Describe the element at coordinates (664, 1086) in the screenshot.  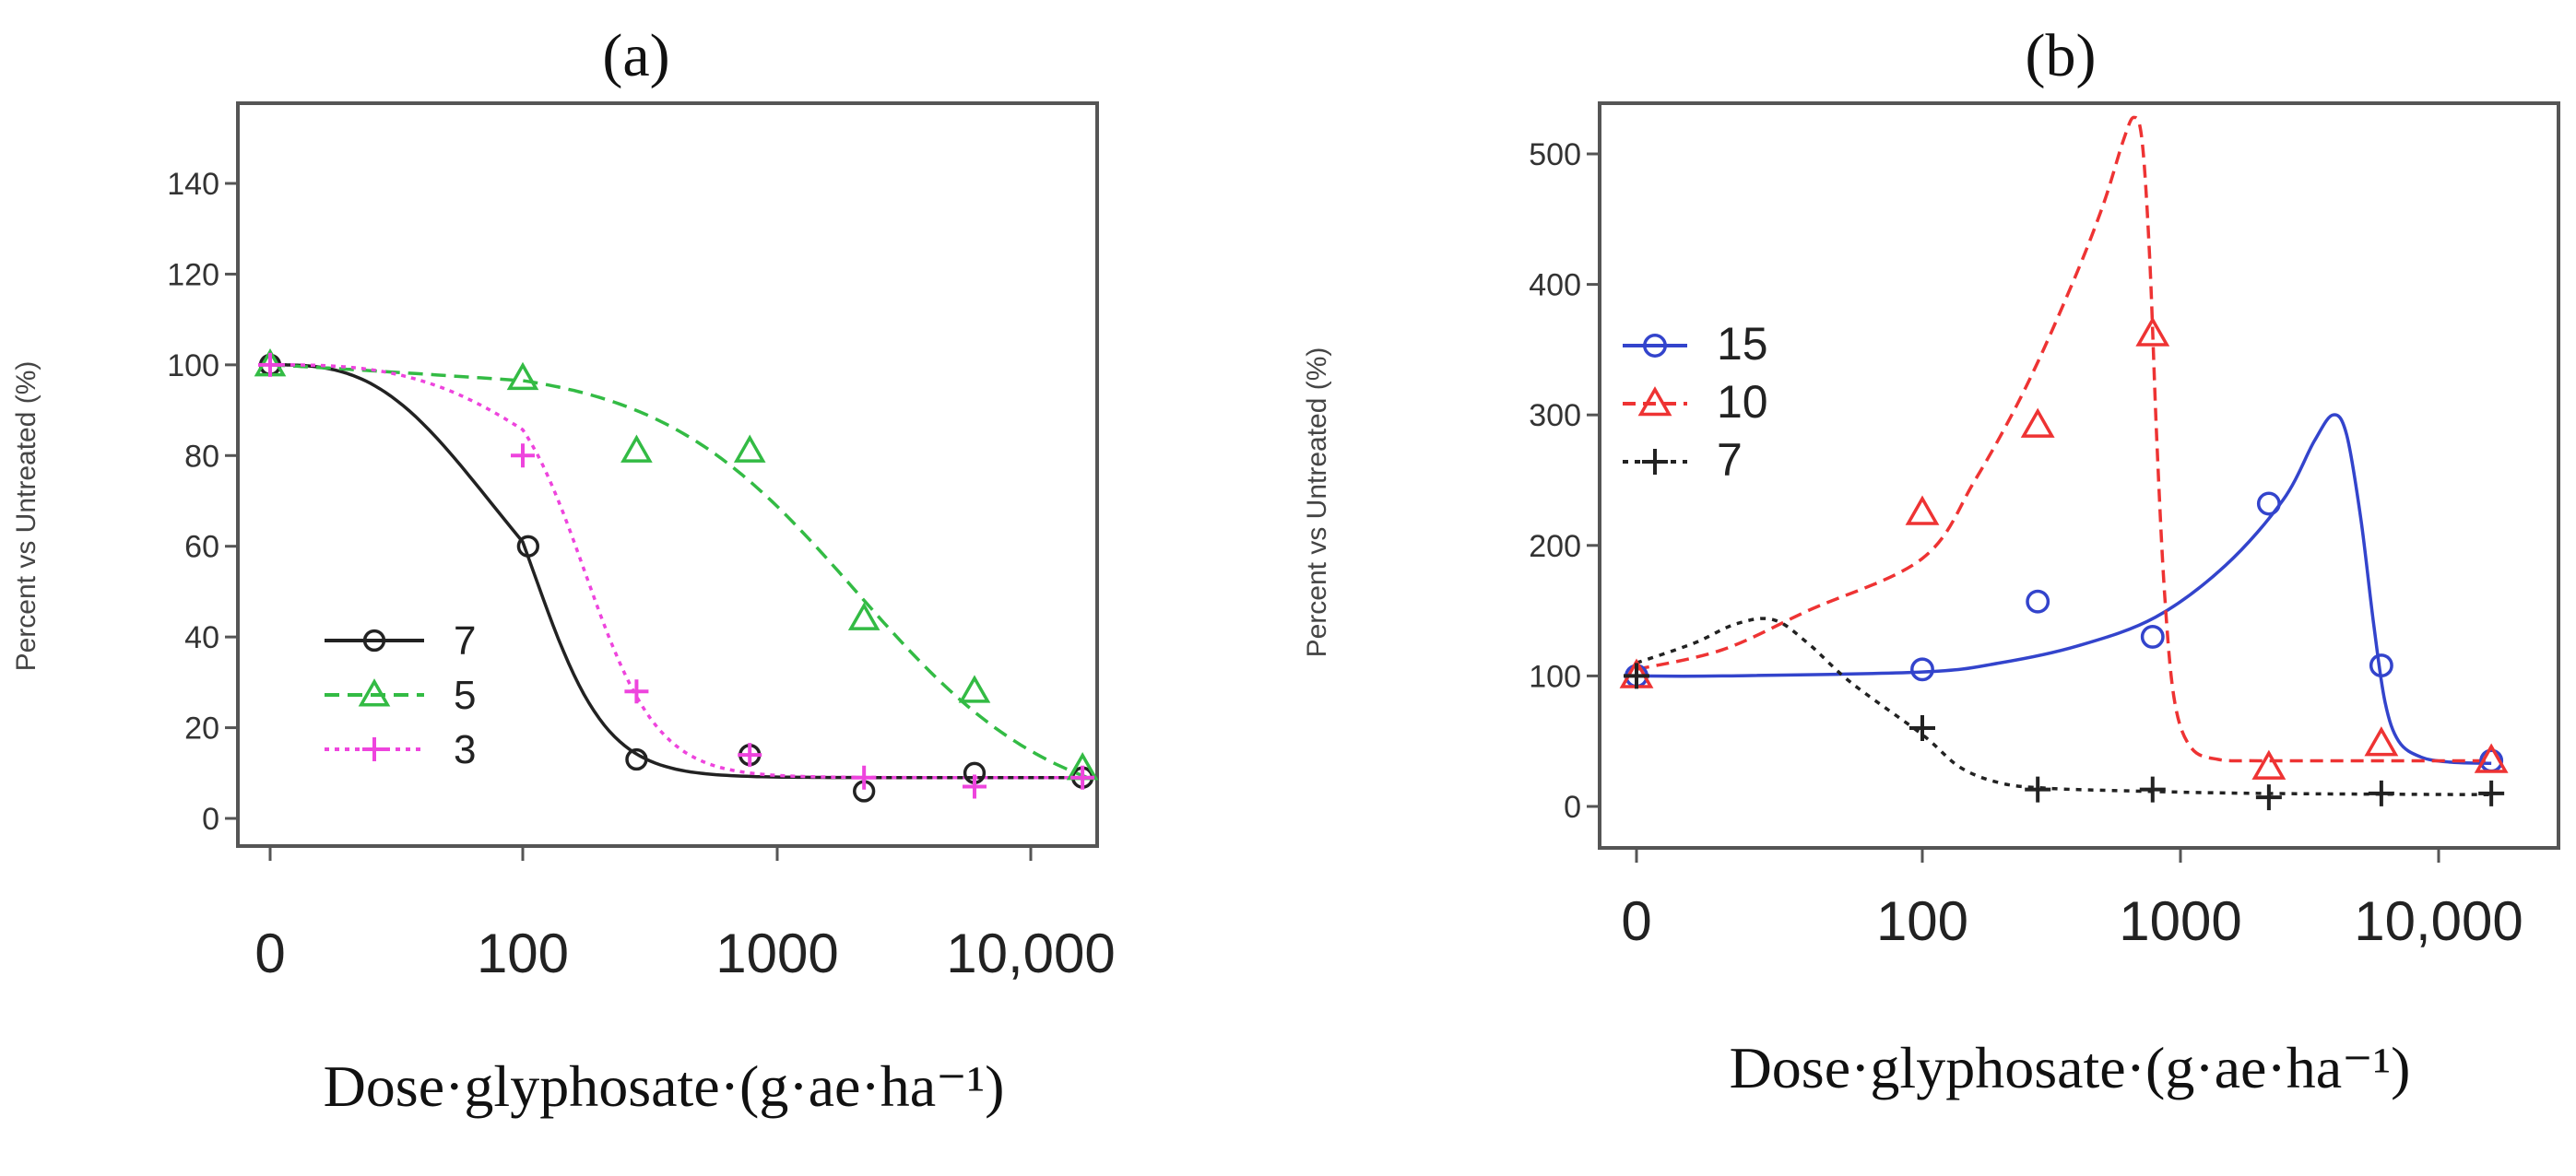
I see `panel-a-x-label: Dose·glyphosate·(g·ae·ha⁻¹)` at that location.